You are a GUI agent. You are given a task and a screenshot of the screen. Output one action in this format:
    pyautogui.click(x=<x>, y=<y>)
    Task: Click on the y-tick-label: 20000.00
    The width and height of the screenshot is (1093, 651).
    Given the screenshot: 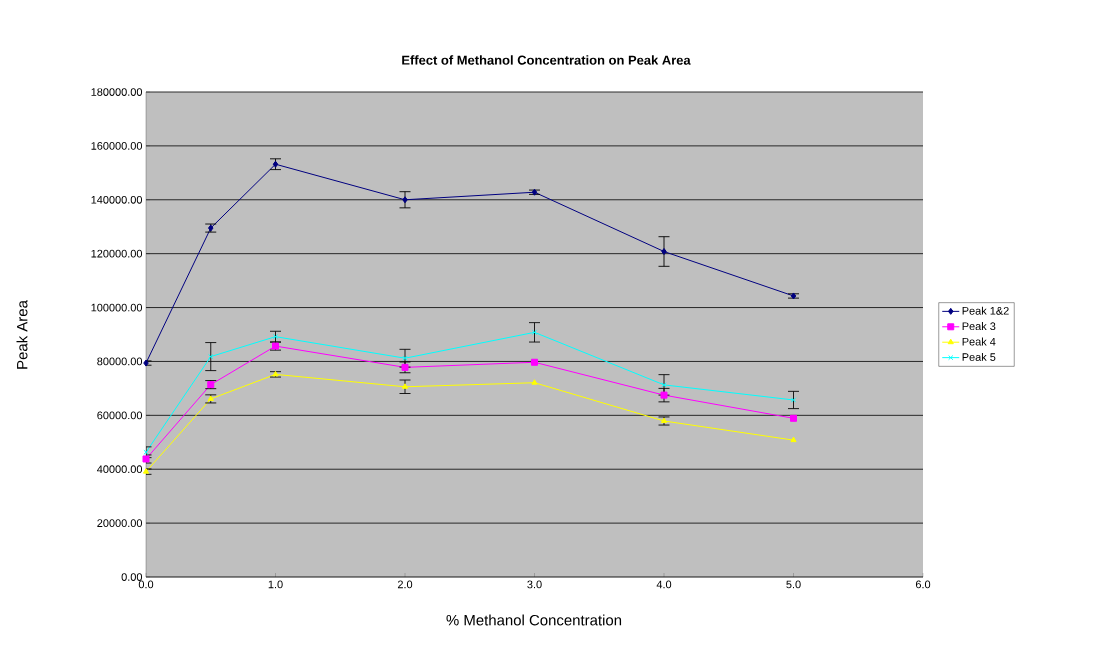 What is the action you would take?
    pyautogui.click(x=120, y=523)
    